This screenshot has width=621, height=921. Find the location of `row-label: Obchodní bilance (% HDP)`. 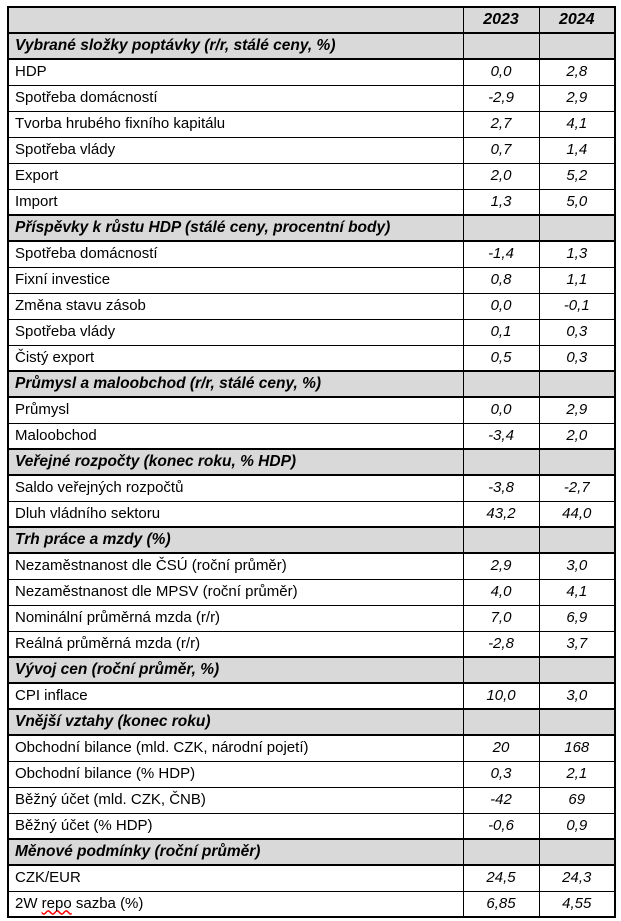

row-label: Obchodní bilance (% HDP) is located at coordinates (235, 774).